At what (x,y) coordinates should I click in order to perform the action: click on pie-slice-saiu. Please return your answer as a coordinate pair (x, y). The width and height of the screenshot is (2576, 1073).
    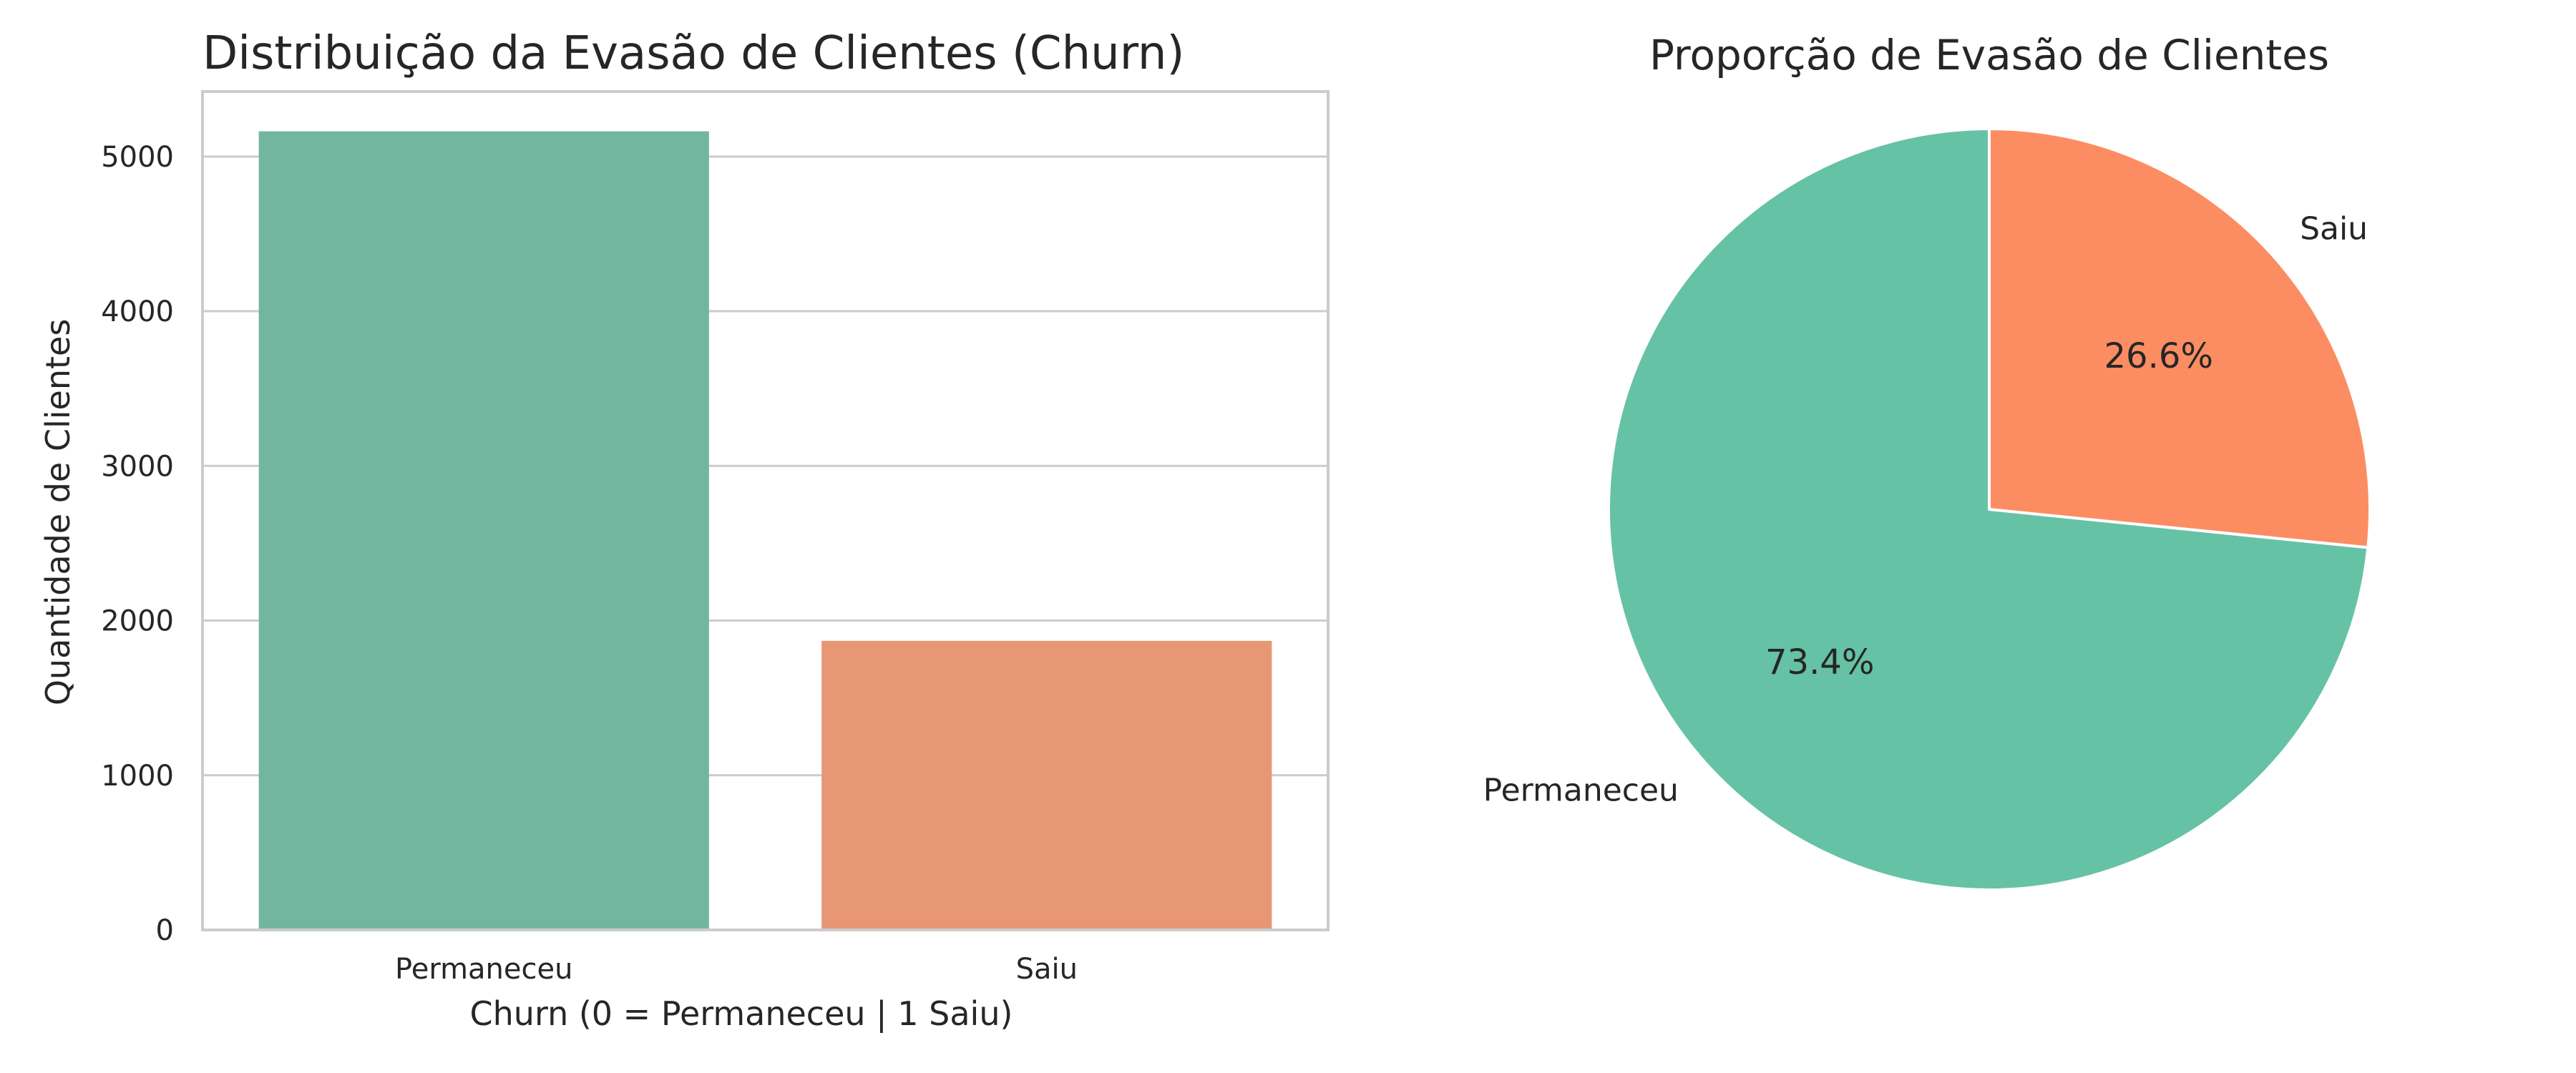
    Looking at the image, I should click on (2179, 338).